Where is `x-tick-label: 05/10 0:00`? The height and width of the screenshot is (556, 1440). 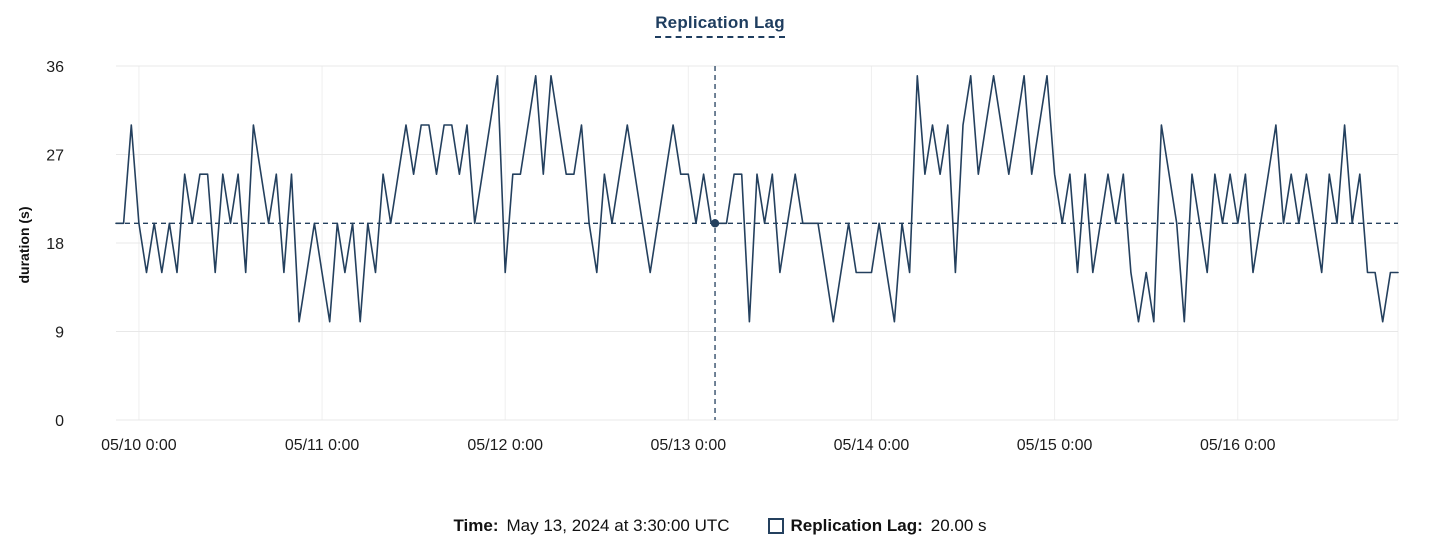 x-tick-label: 05/10 0:00 is located at coordinates (139, 445).